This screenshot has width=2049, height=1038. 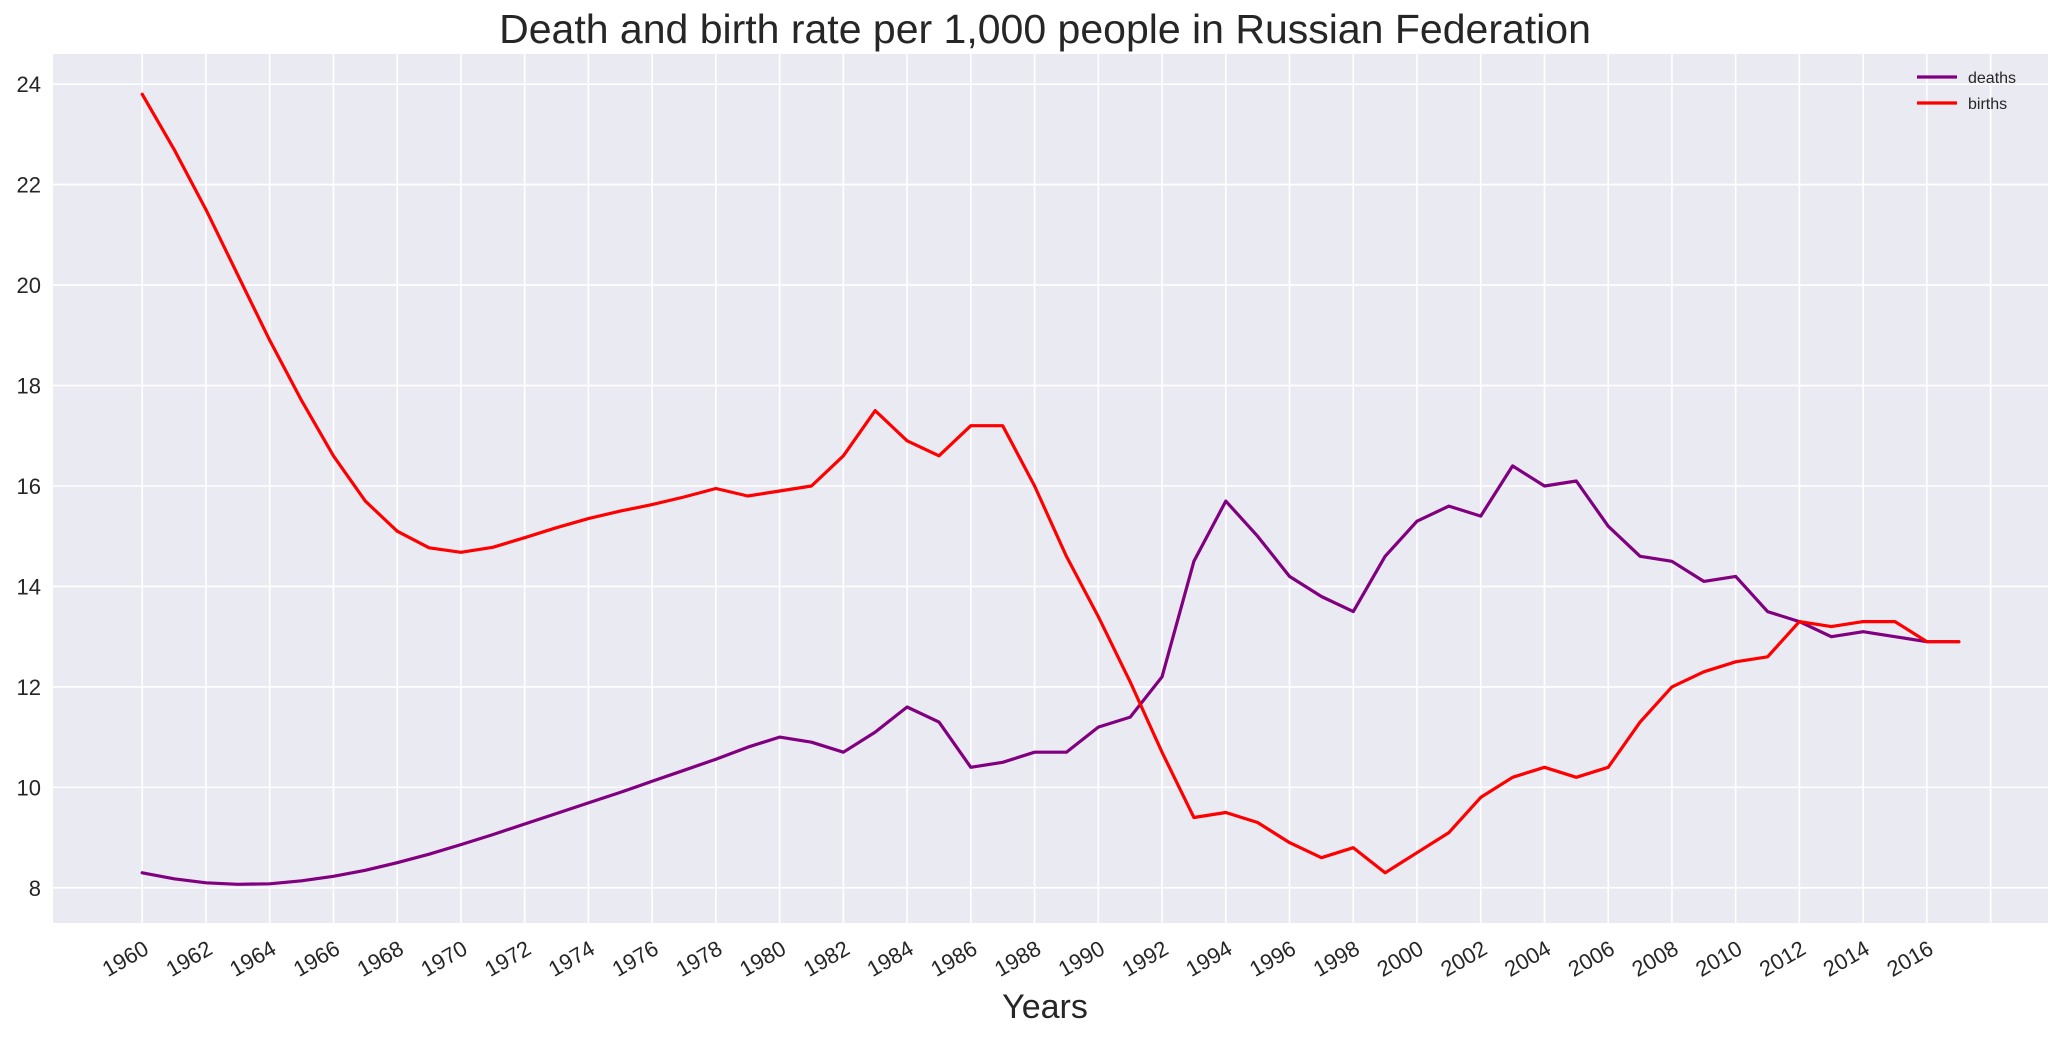 I want to click on x-tick-label: 1984, so click(x=890, y=959).